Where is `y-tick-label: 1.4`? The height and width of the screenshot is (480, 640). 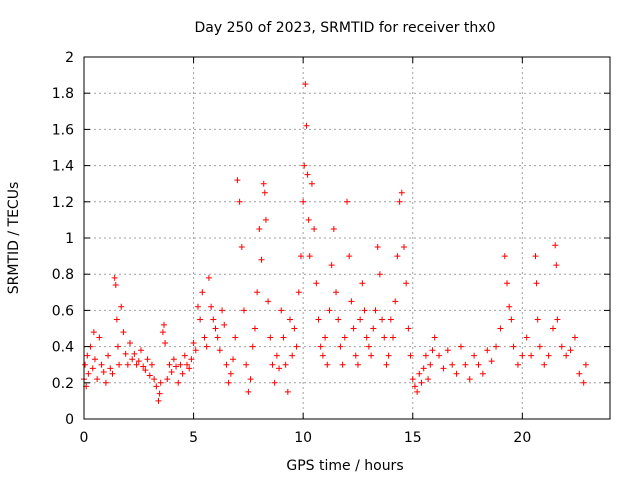 y-tick-label: 1.4 is located at coordinates (63, 167).